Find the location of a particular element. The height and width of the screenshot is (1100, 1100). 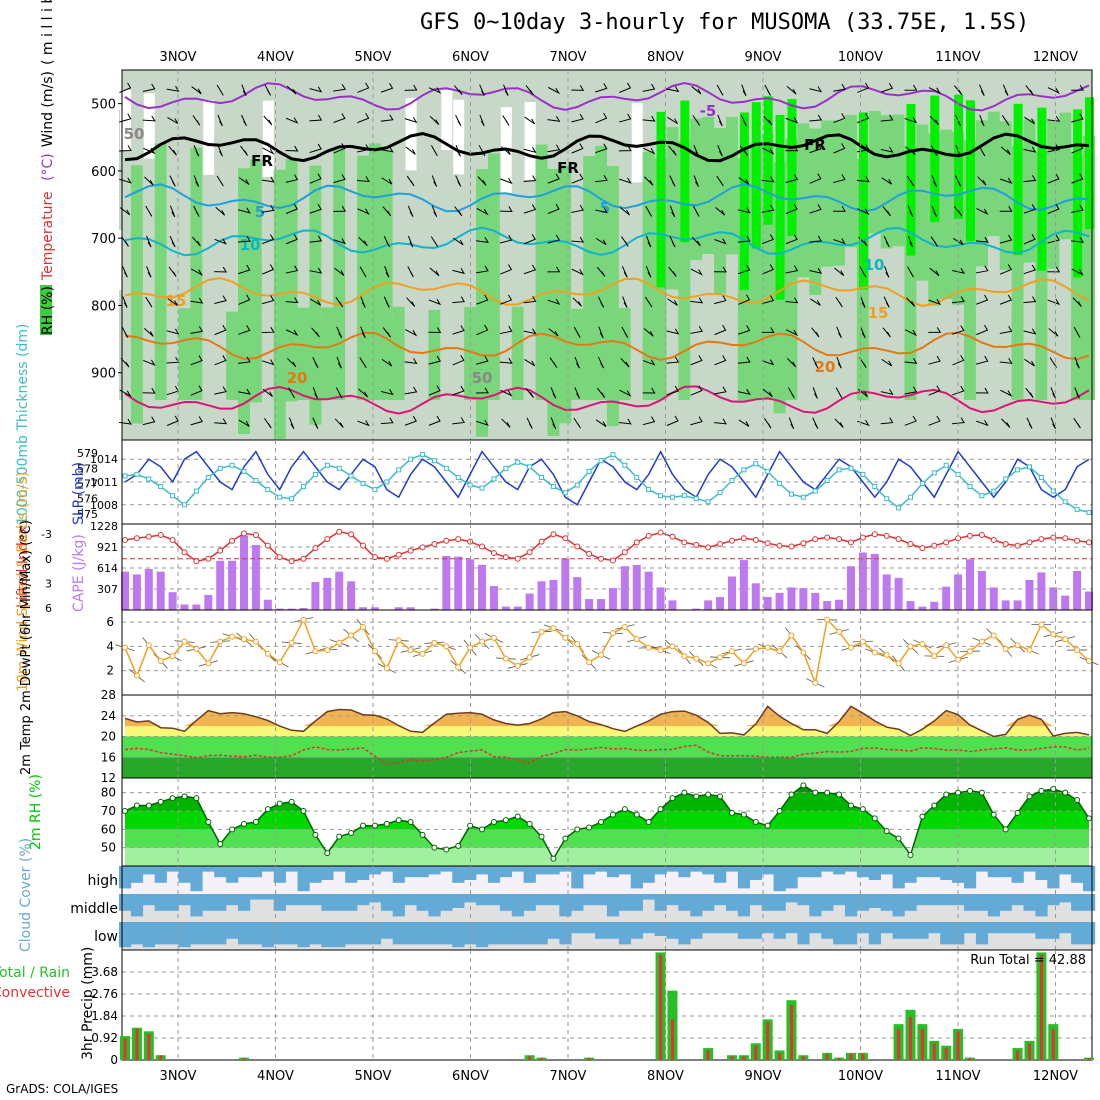

pressure-tick-label: 600 is located at coordinates (103, 172).